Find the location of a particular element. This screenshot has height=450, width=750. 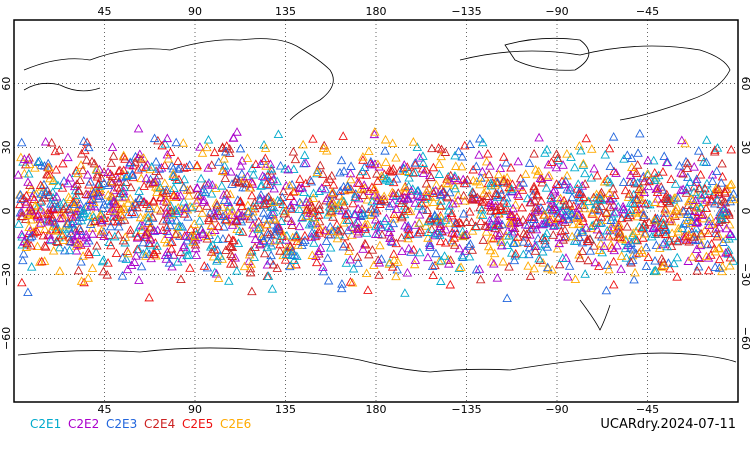

product-date-stamp: UCARdry.2024-07-11 is located at coordinates (668, 424).